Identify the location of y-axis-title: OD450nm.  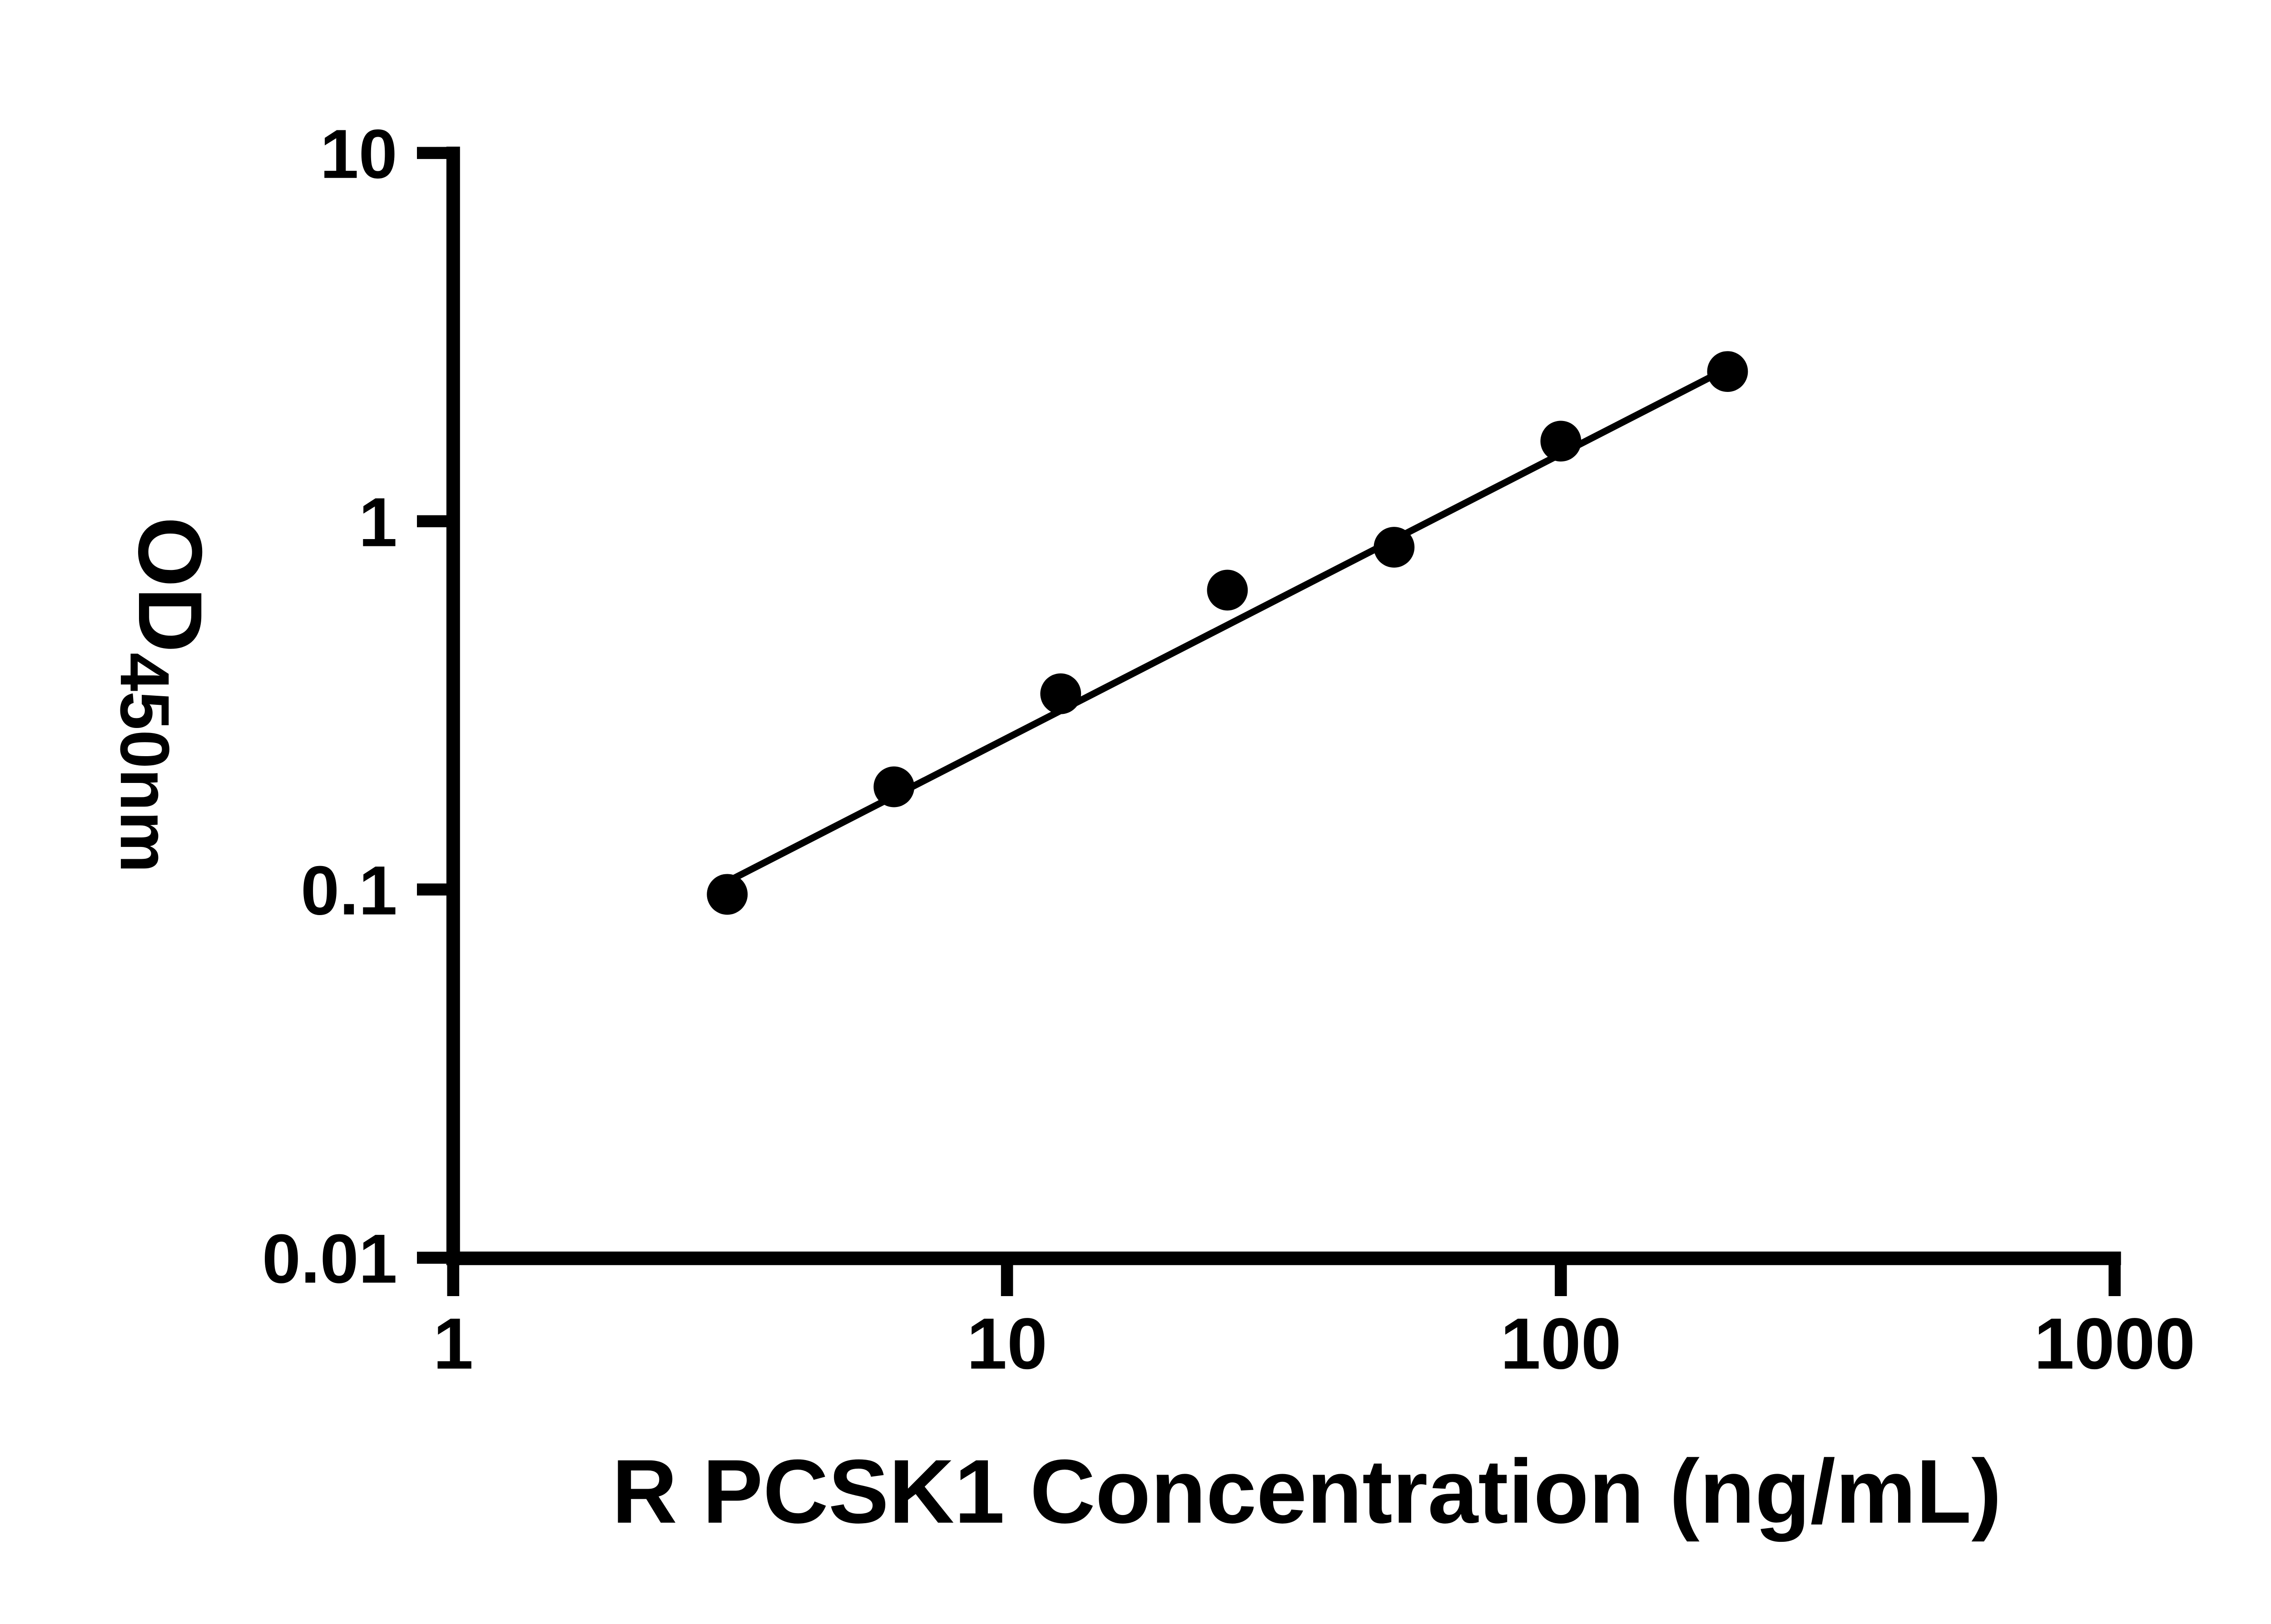
(163, 695).